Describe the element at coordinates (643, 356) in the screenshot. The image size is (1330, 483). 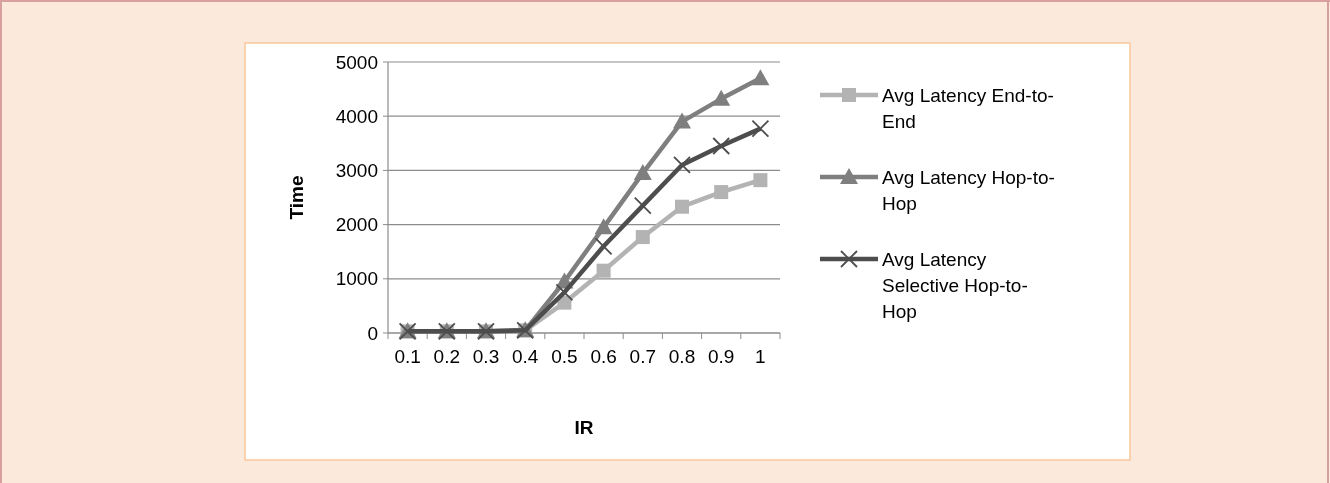
I see `x-tick-label: 0.7` at that location.